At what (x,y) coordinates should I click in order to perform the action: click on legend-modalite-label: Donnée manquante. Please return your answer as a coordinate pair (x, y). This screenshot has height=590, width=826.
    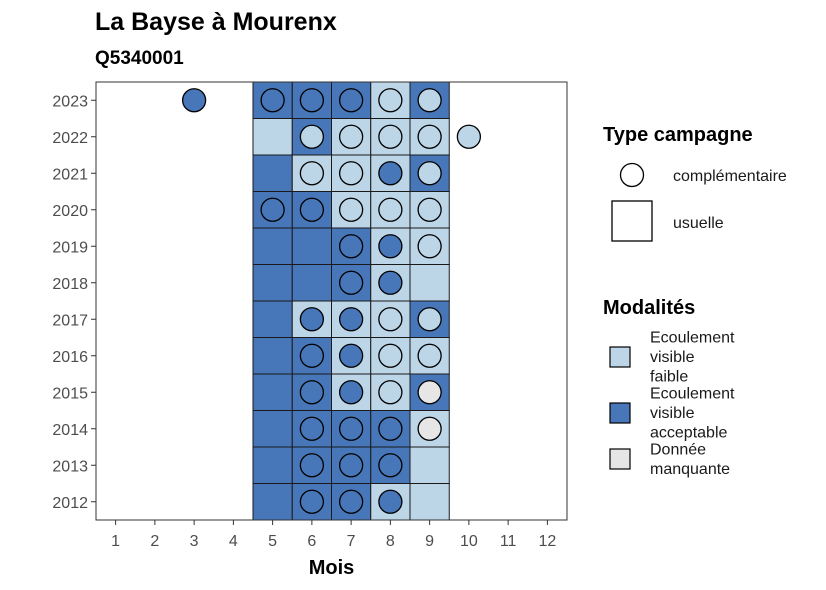
    Looking at the image, I should click on (690, 459).